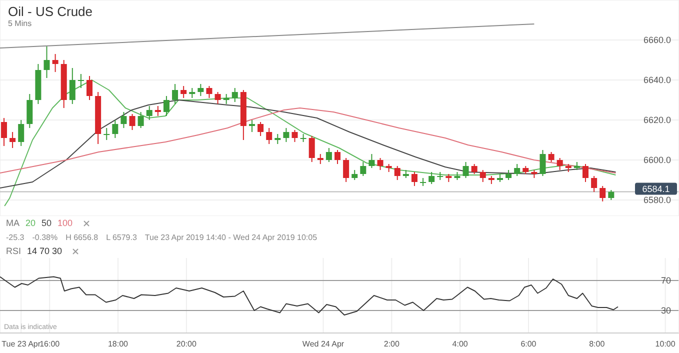 The image size is (679, 353). What do you see at coordinates (657, 40) in the screenshot?
I see `y-tick-label: 6660.0` at bounding box center [657, 40].